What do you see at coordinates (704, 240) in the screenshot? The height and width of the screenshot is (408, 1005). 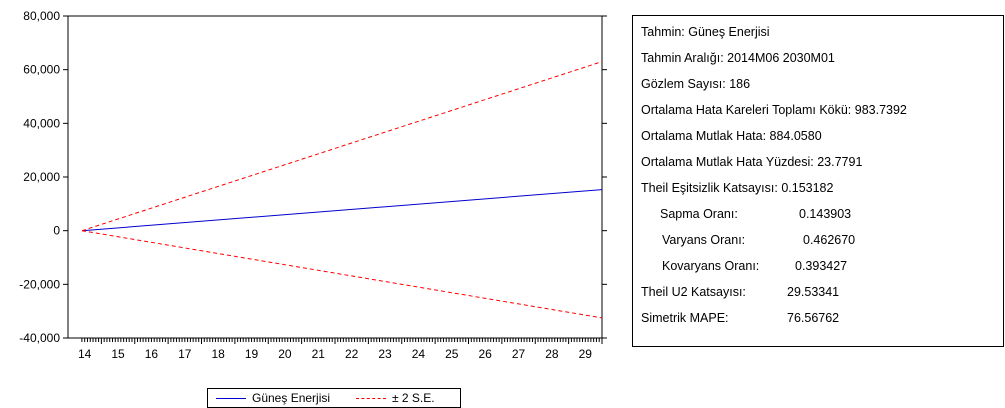 I see `stat-label: Varyans Oranı:` at bounding box center [704, 240].